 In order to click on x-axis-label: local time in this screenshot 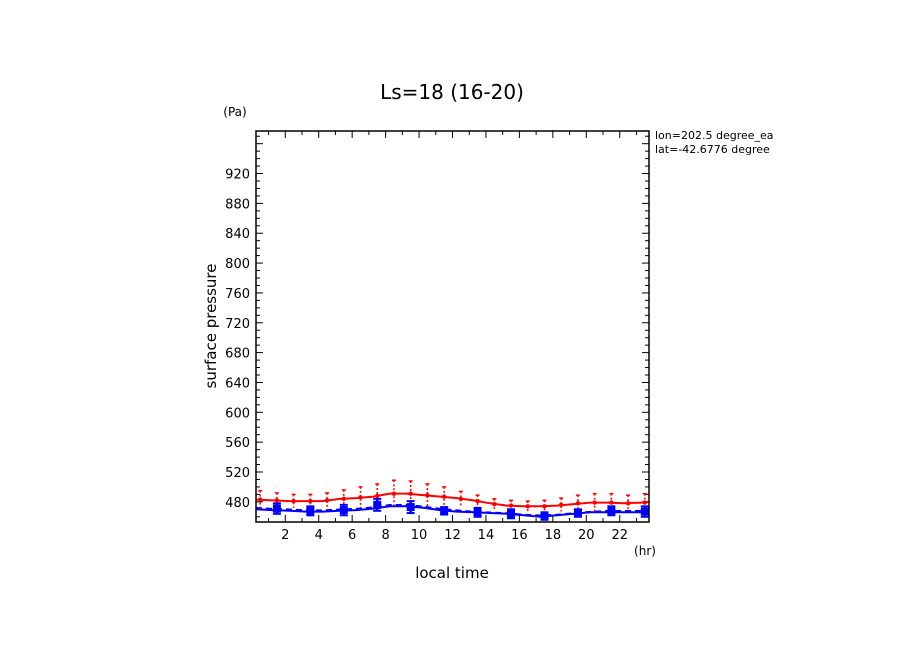, I will do `click(452, 573)`.